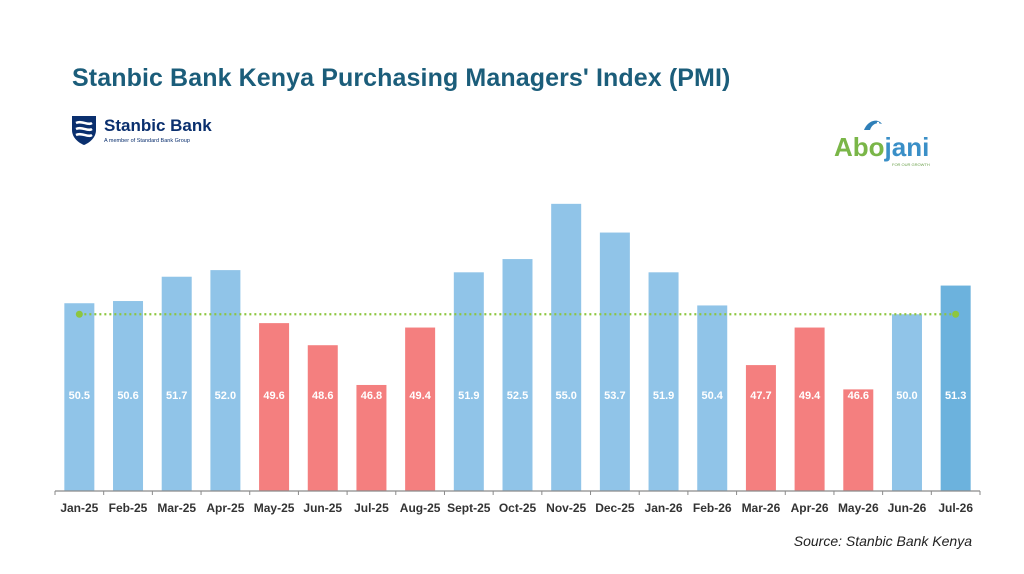 The image size is (1024, 574). What do you see at coordinates (810, 508) in the screenshot?
I see `x-tick-label: Apr-26` at bounding box center [810, 508].